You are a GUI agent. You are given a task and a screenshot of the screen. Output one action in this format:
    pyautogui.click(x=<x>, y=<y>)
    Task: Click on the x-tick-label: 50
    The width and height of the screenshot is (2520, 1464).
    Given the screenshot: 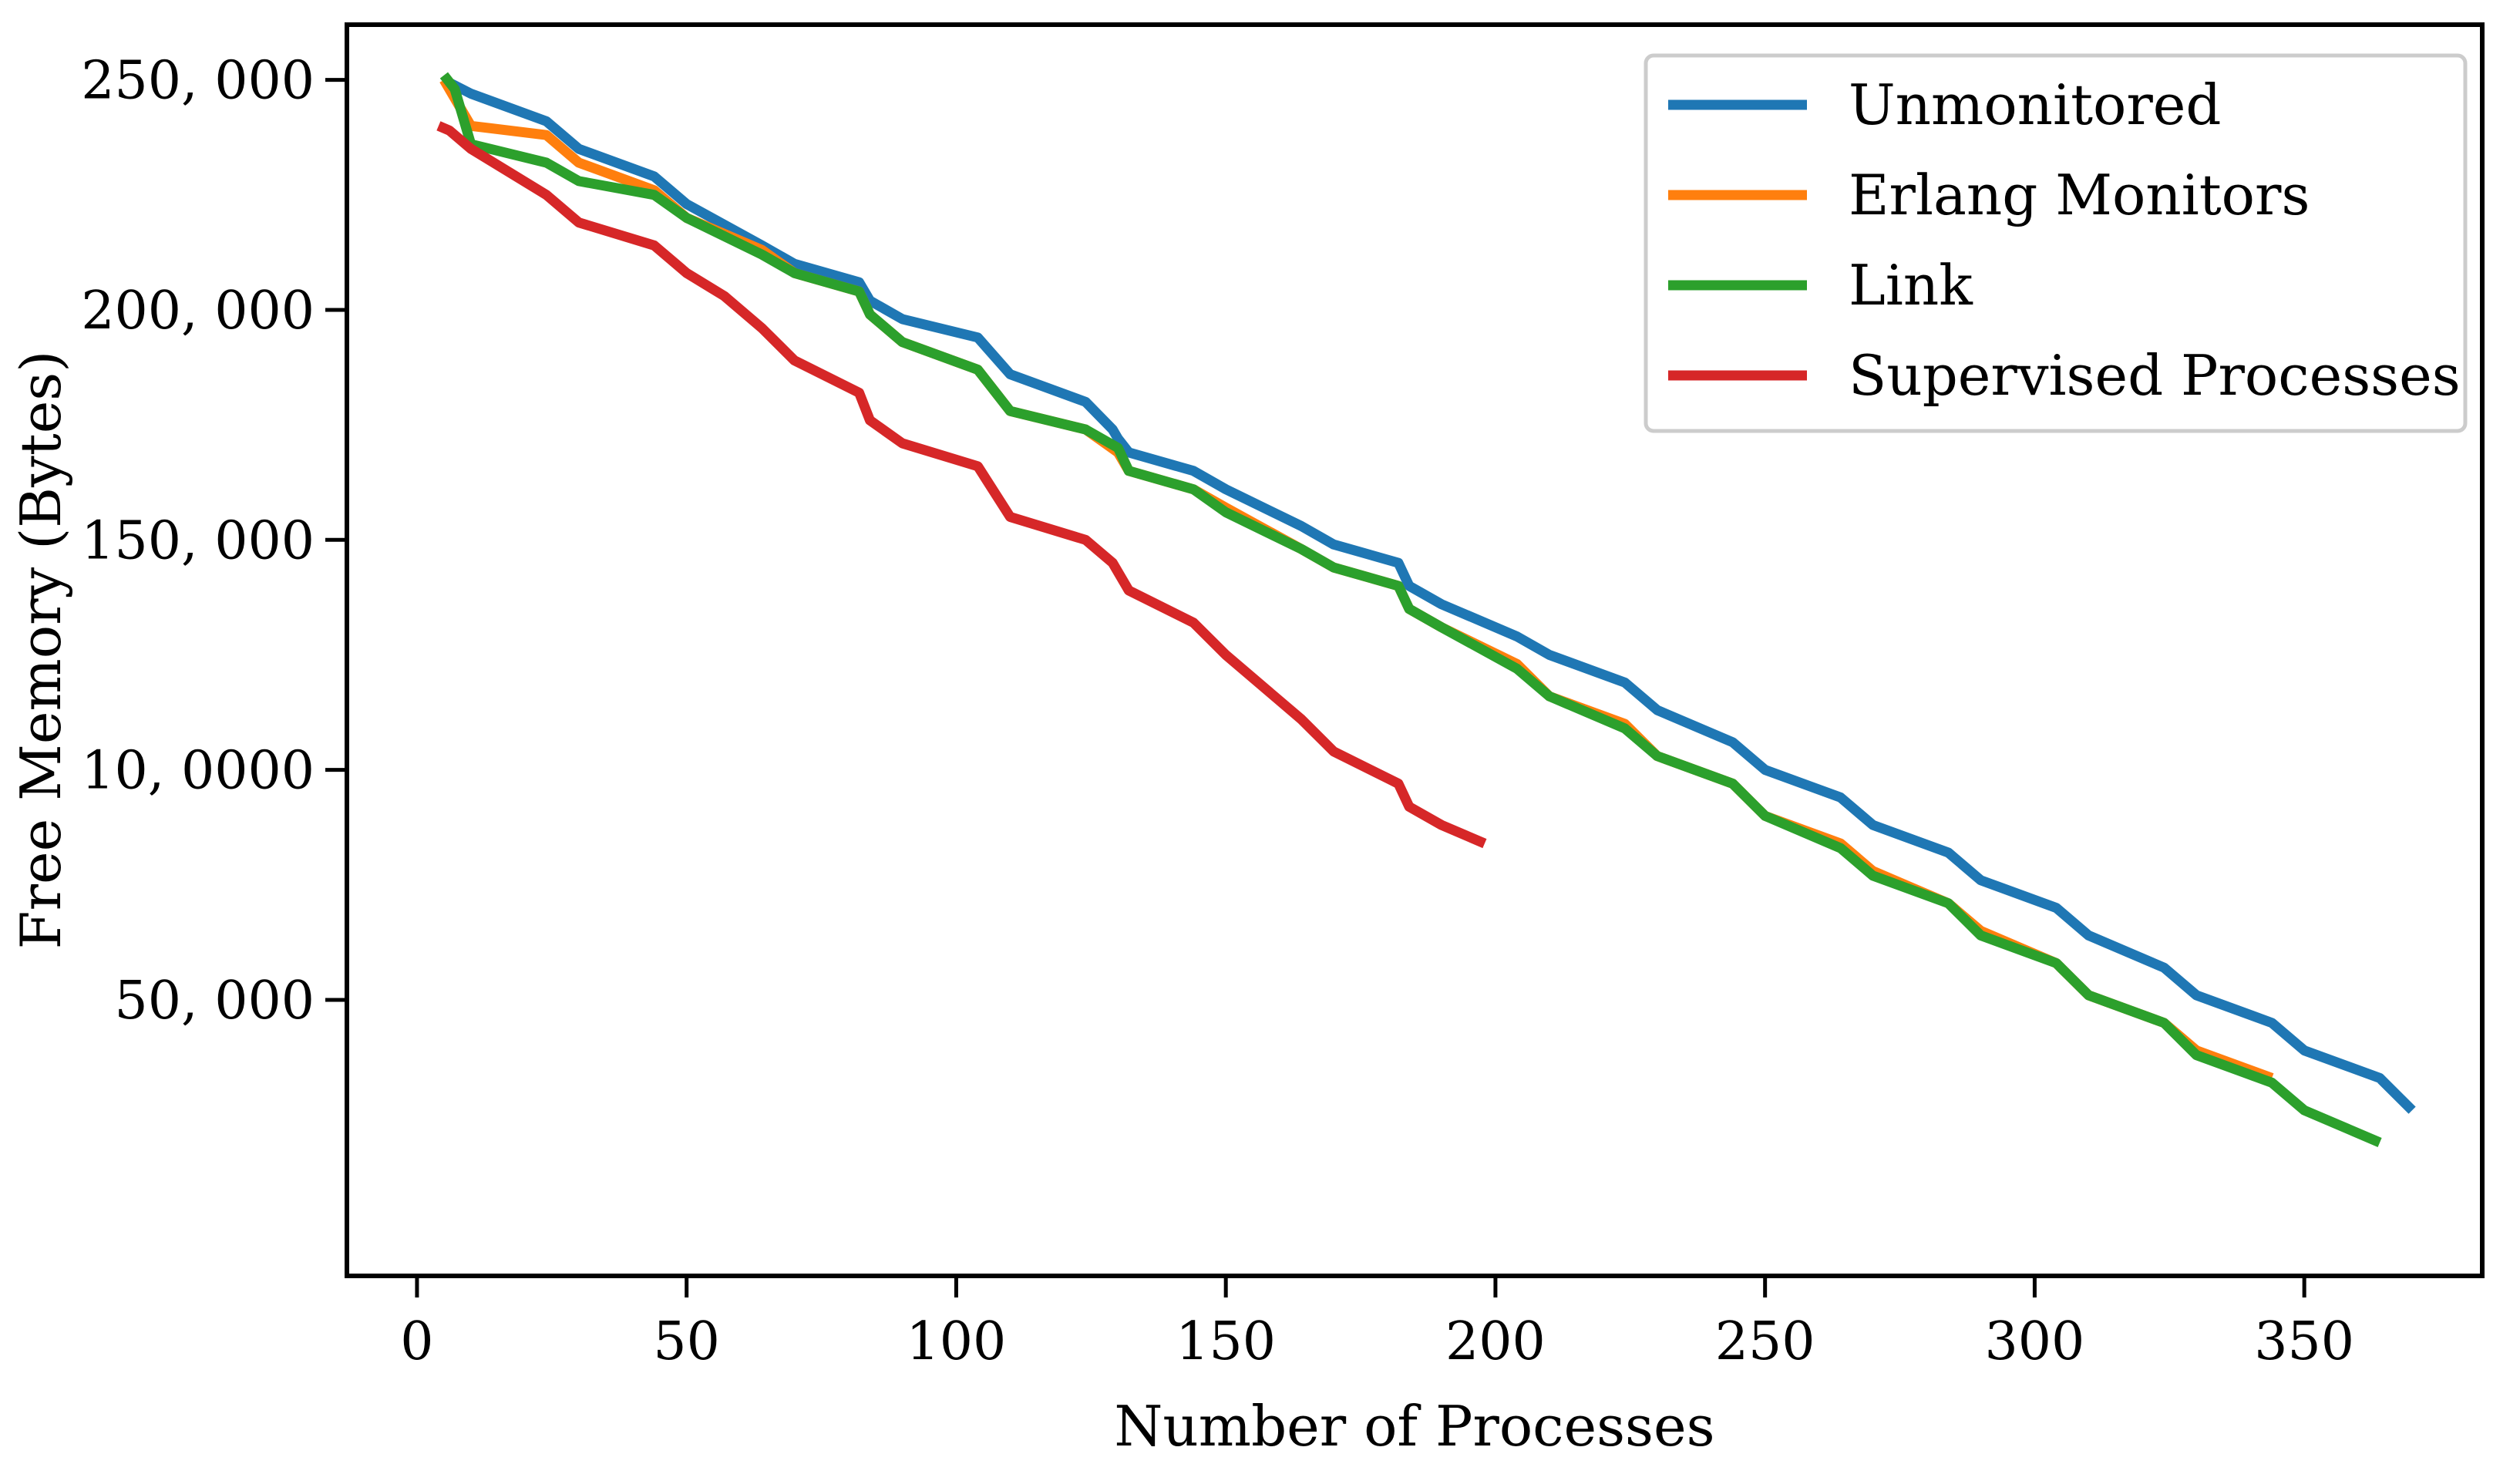 What is the action you would take?
    pyautogui.click(x=687, y=1342)
    